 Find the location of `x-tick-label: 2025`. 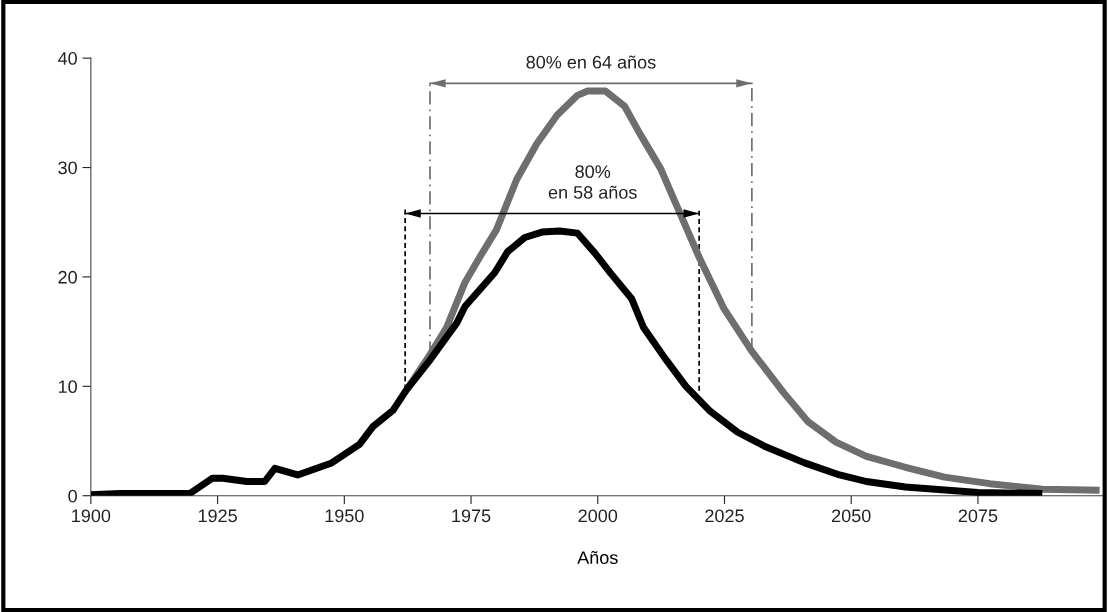

x-tick-label: 2025 is located at coordinates (724, 516).